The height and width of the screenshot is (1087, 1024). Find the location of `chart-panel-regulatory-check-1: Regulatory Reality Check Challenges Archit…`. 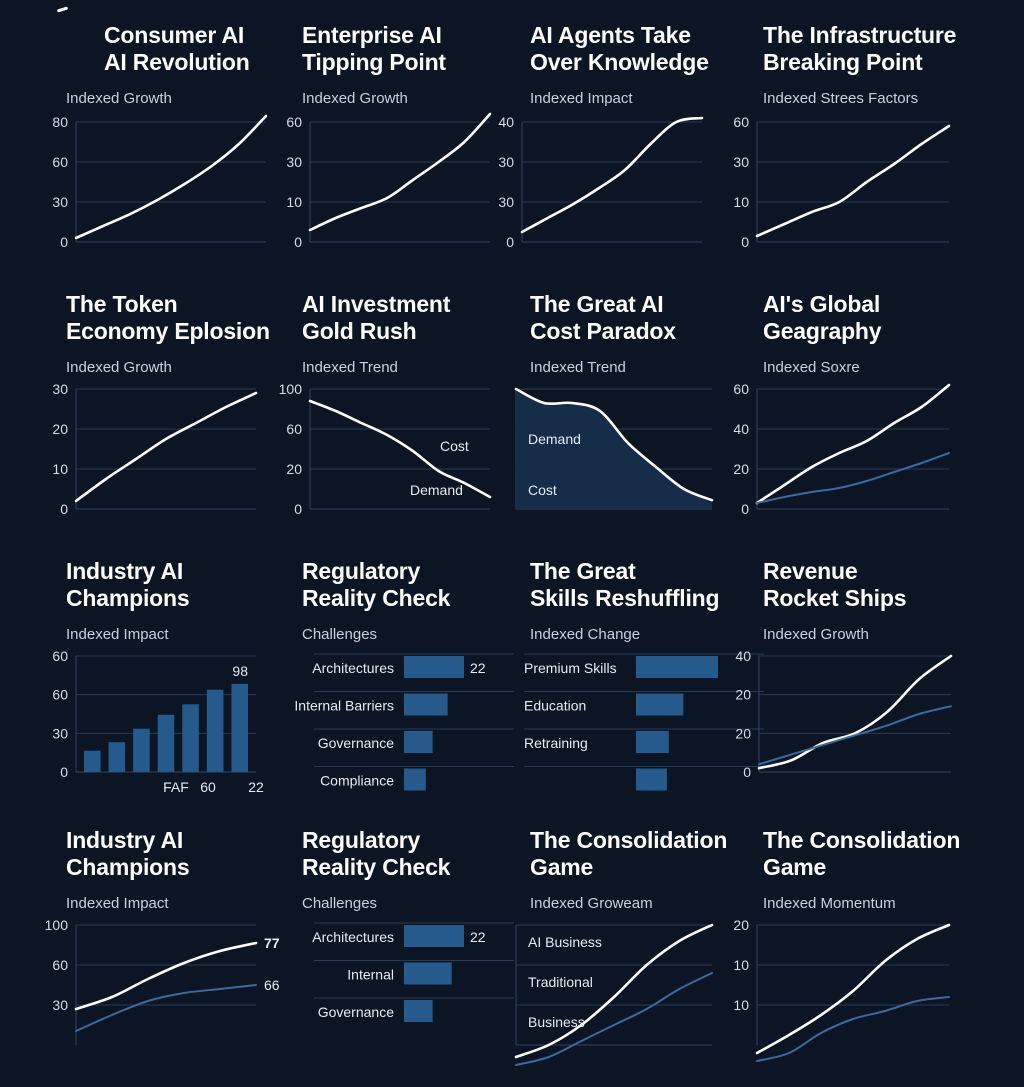

chart-panel-regulatory-check-1: Regulatory Reality Check Challenges Archit… is located at coordinates (418, 688).